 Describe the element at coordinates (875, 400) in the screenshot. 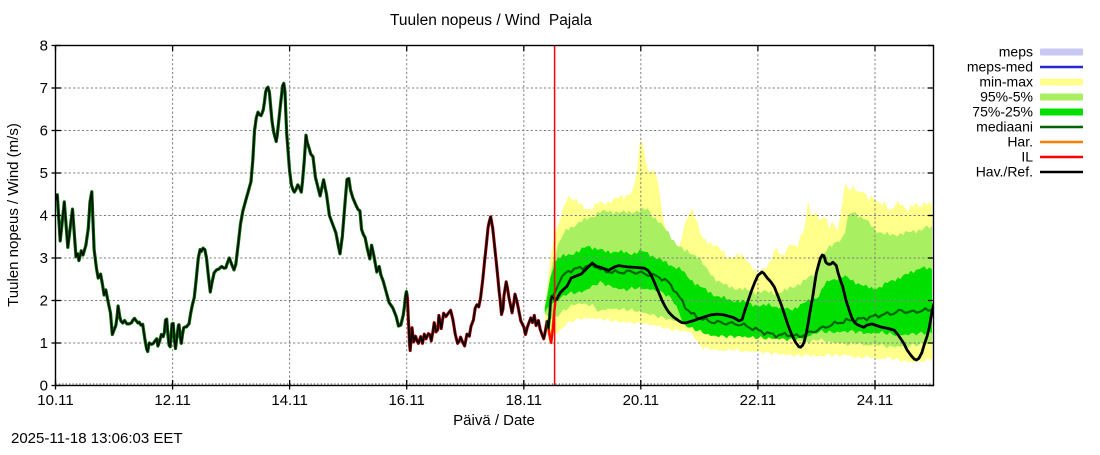

I see `svg-text: 24.11` at that location.